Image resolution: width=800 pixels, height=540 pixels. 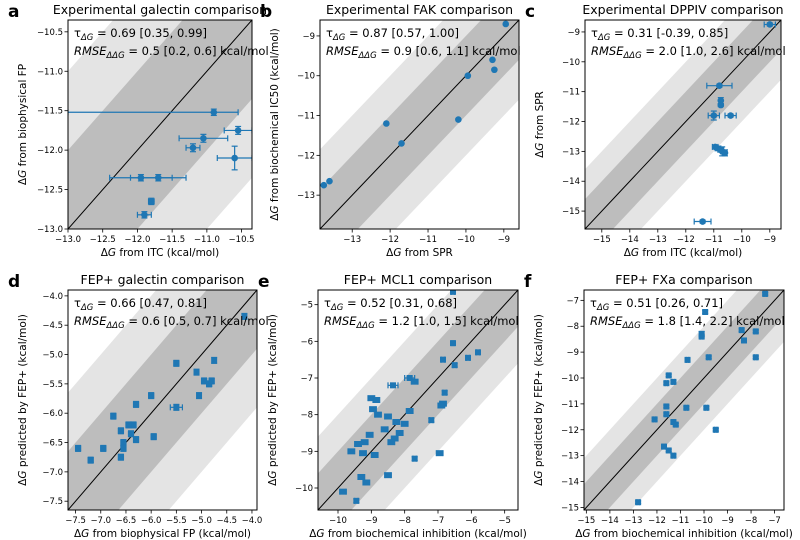 What do you see at coordinates (571, 212) in the screenshot?
I see `y-tick-label: −15` at bounding box center [571, 212].